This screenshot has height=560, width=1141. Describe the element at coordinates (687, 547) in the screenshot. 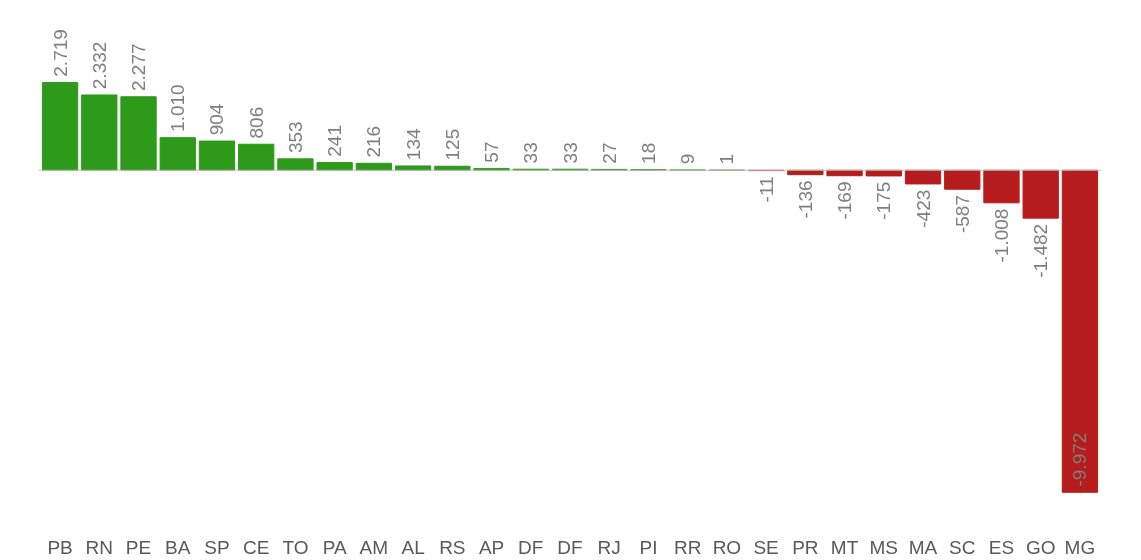

I see `x-tick-label: RR` at that location.